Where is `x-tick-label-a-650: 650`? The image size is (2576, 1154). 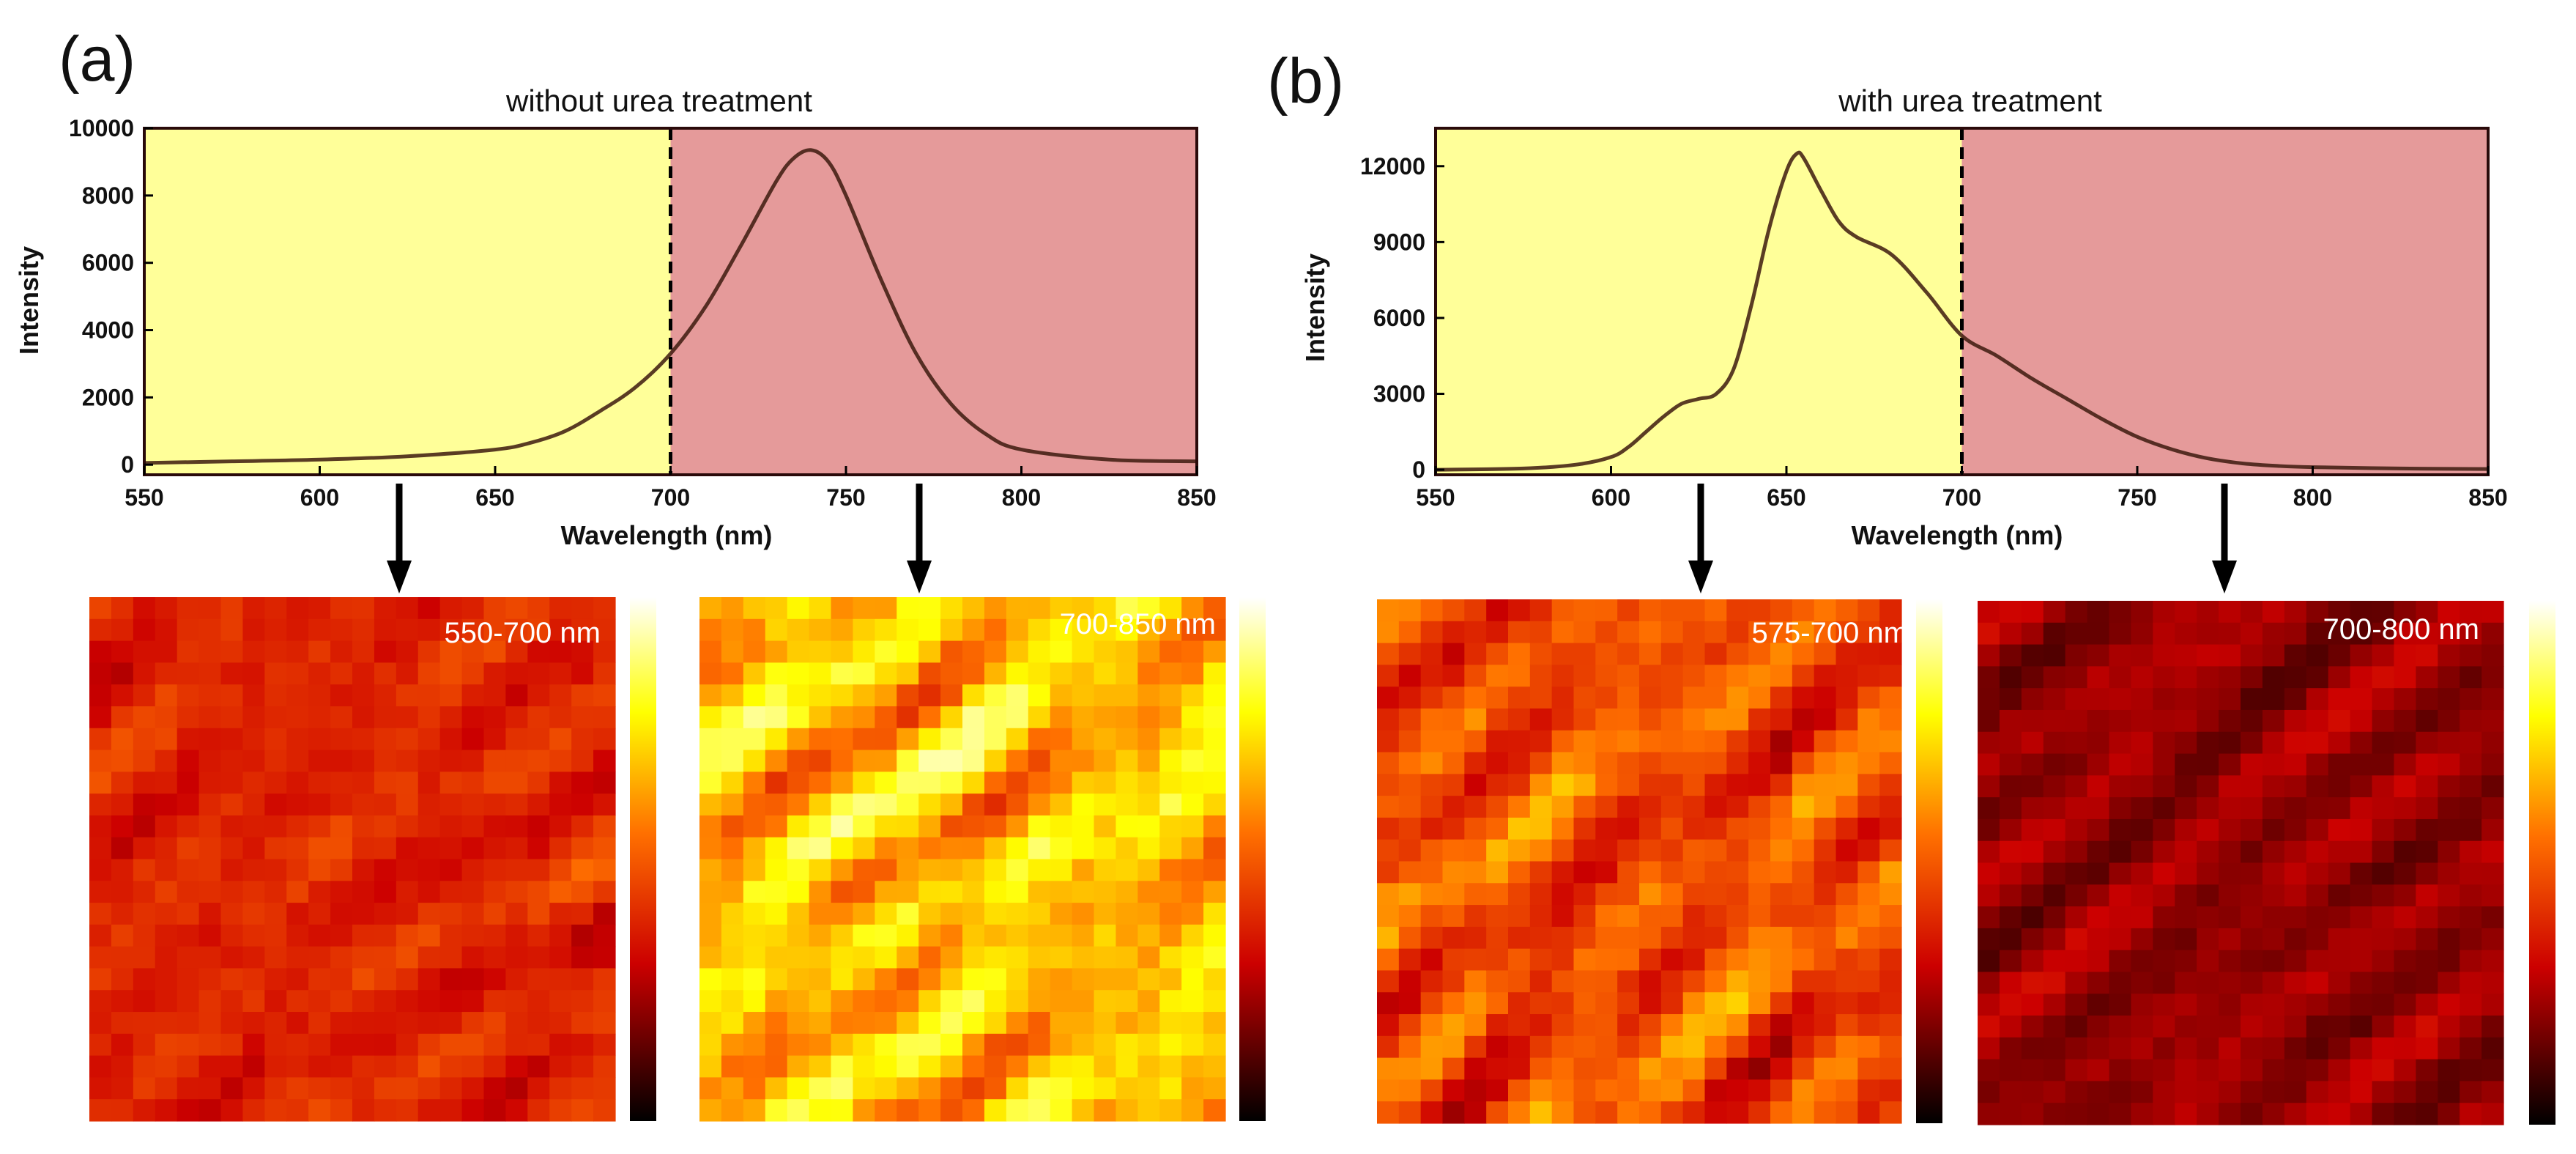 x-tick-label-a-650: 650 is located at coordinates (494, 497).